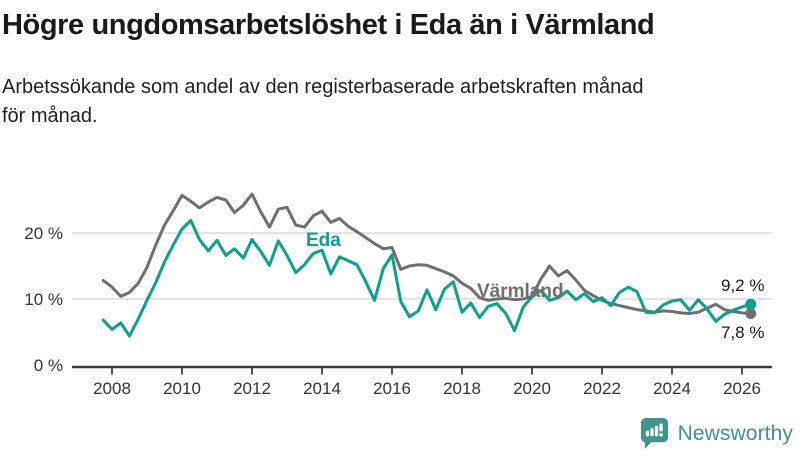  Describe the element at coordinates (322, 388) in the screenshot. I see `x-axis-label: 2014` at that location.